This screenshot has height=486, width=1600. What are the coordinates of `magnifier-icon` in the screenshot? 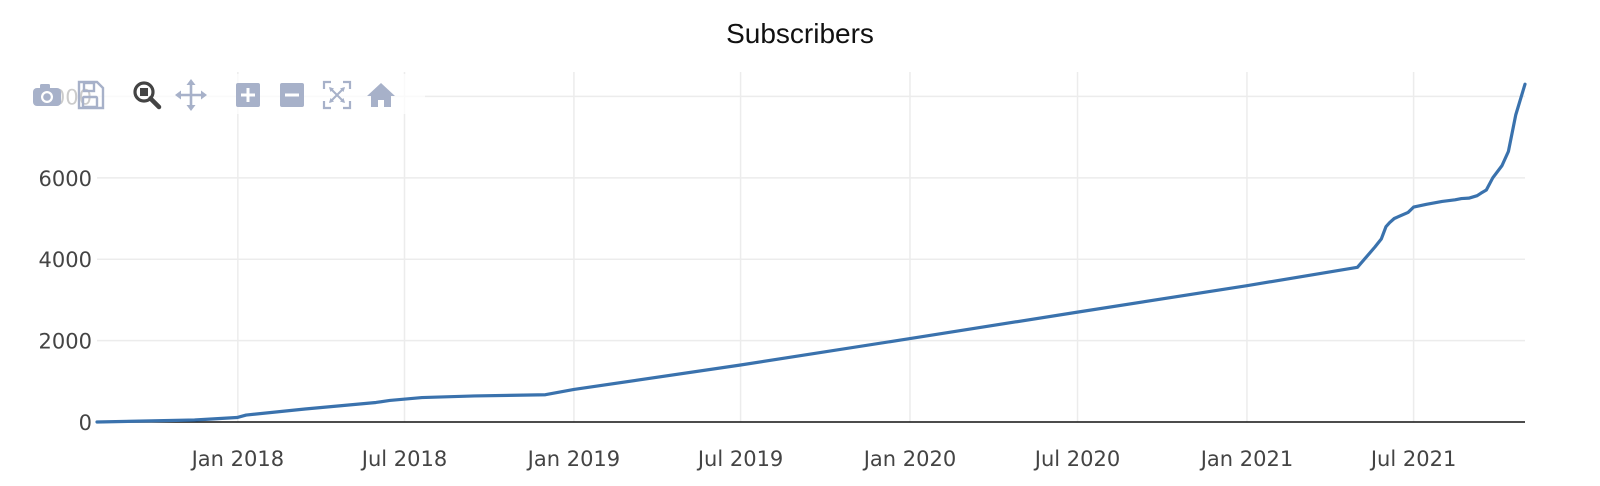 It's located at (147, 95).